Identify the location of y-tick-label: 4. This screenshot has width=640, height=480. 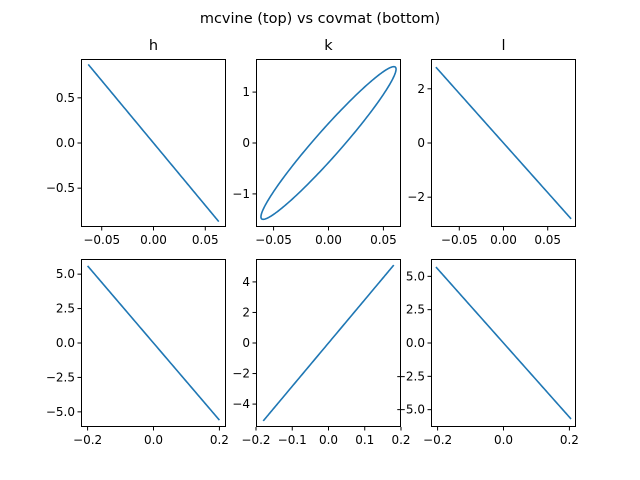
(246, 282).